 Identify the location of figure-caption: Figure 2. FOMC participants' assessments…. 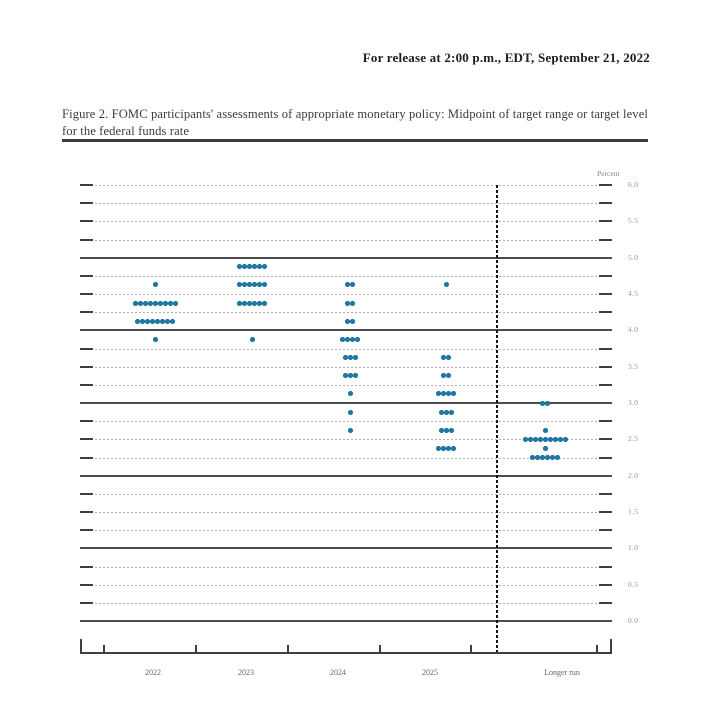
(355, 122).